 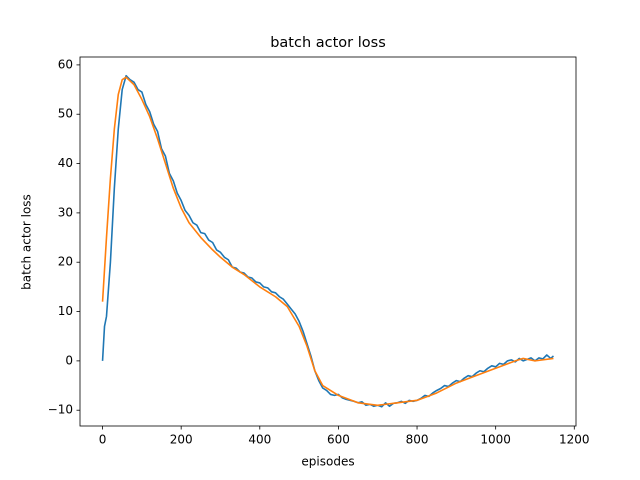 What do you see at coordinates (65, 64) in the screenshot?
I see `y-tick-label: 60` at bounding box center [65, 64].